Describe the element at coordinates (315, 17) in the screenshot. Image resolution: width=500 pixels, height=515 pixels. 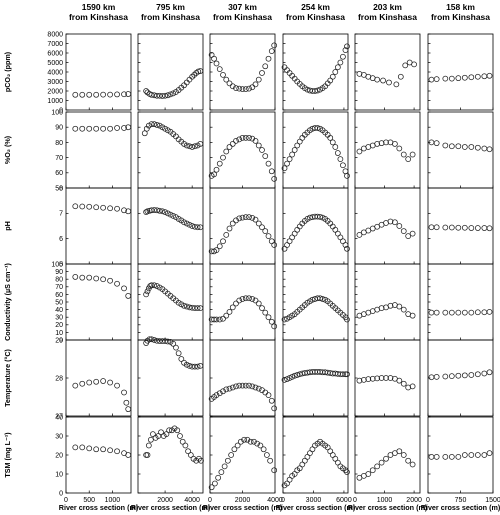
I see `column-title-3-line-1: from Kinshasa` at that location.